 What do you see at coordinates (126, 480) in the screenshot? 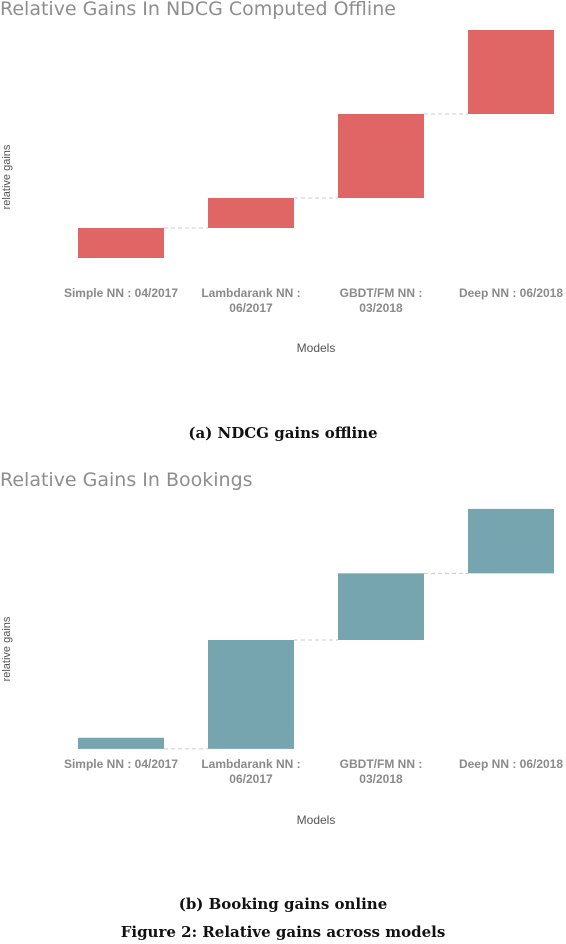
I see `chart-title: Relative Gains In Bookings` at bounding box center [126, 480].